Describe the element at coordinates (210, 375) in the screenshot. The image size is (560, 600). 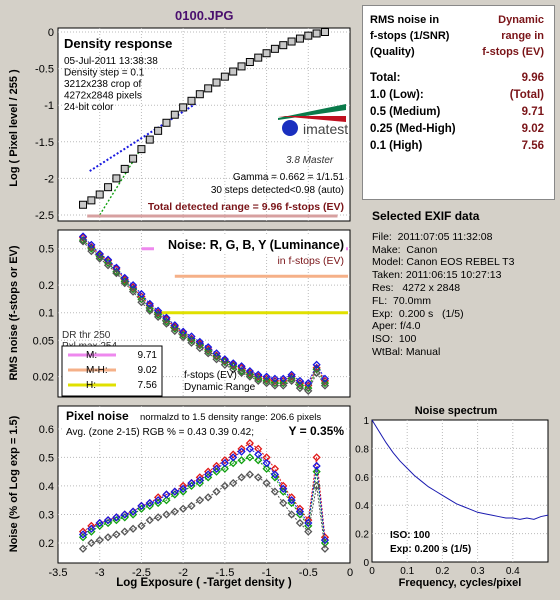
I see `annot-fstops: f-stops (EV)` at that location.